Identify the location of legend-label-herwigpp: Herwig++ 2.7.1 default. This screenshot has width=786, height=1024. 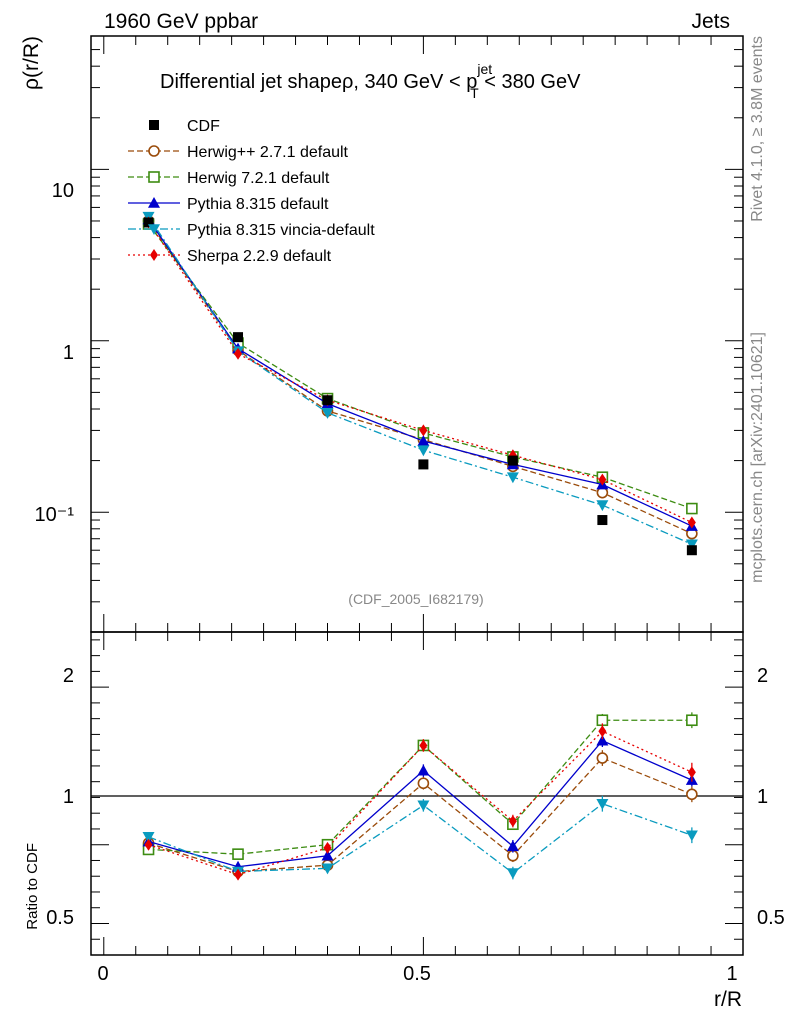
(268, 152).